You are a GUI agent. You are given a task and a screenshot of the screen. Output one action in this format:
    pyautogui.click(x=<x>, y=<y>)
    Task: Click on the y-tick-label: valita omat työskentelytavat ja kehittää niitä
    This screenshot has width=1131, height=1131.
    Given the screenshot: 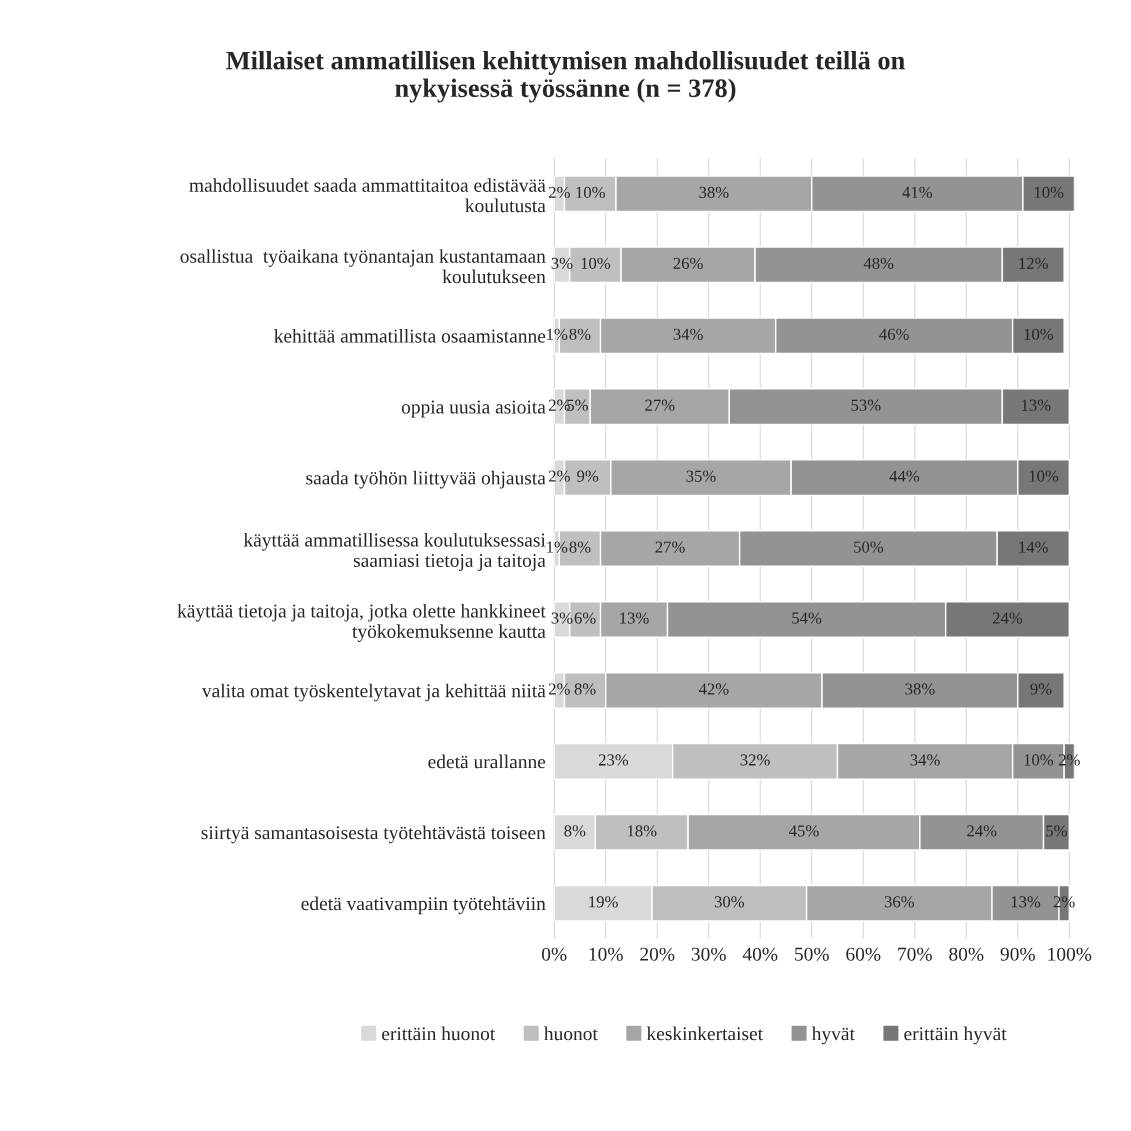 What is the action you would take?
    pyautogui.click(x=373, y=692)
    